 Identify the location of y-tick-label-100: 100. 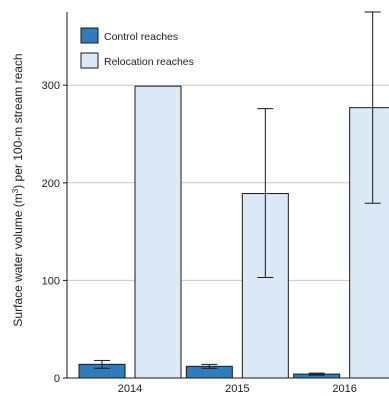
(51, 281).